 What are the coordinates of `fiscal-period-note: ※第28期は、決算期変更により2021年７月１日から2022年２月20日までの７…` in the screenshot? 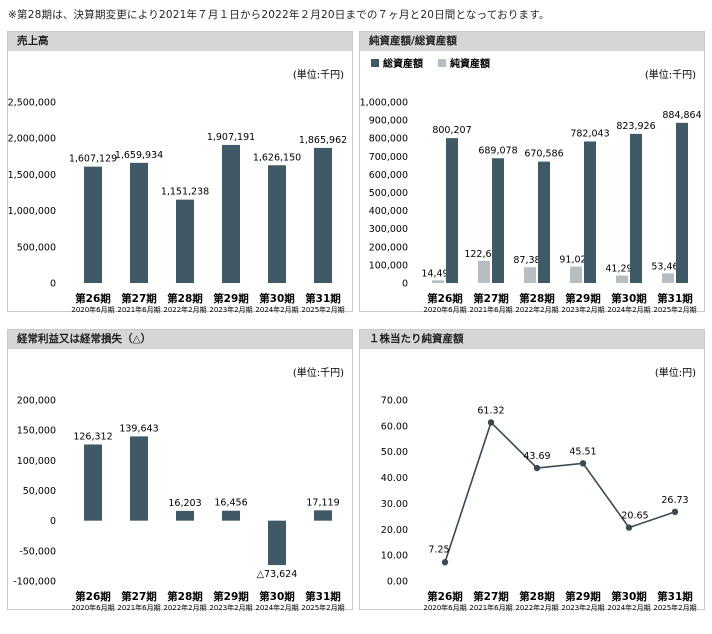 It's located at (279, 15).